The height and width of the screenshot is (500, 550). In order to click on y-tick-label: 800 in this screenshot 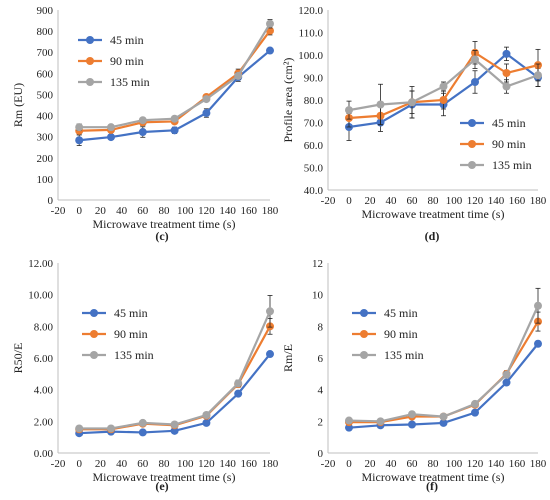, I will do `click(45, 32)`.